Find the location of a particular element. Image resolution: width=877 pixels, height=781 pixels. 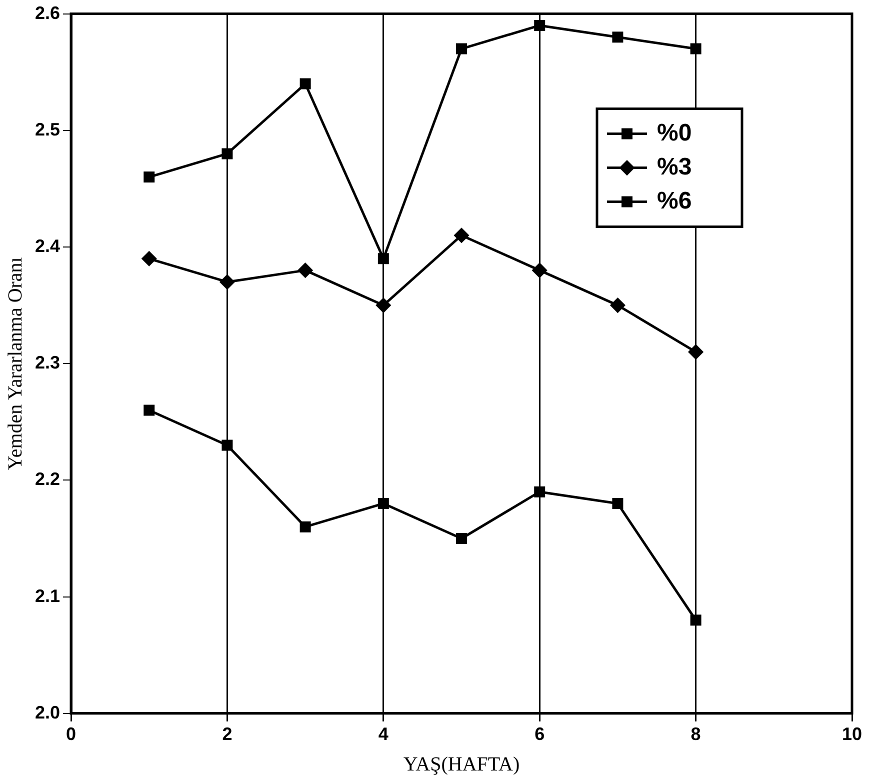

x-tick-label: 8 is located at coordinates (695, 734).